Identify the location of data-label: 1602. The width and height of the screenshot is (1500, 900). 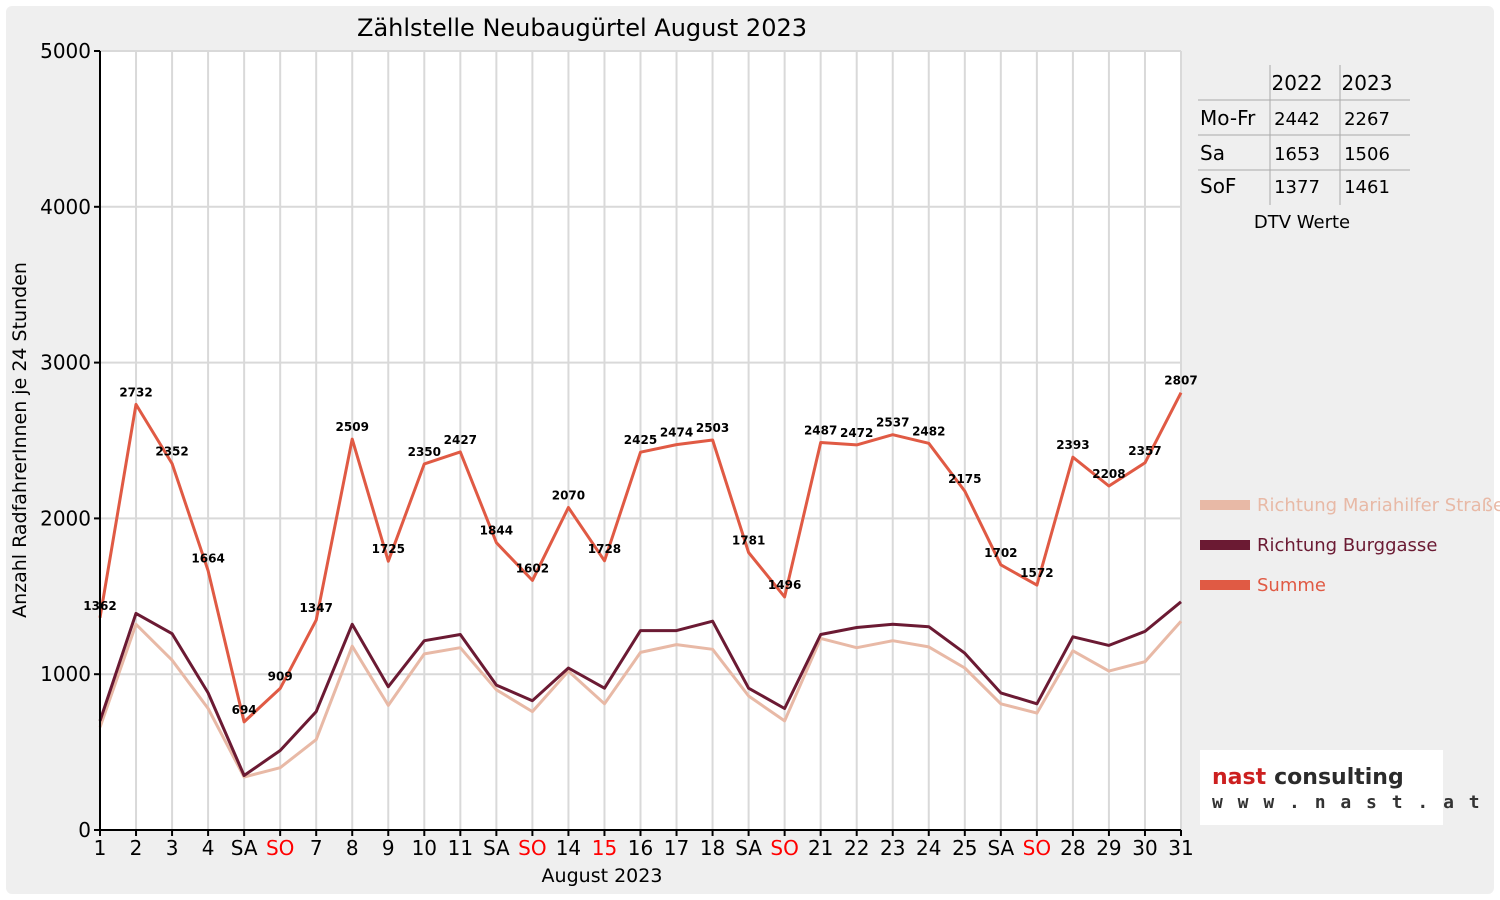
(532, 568).